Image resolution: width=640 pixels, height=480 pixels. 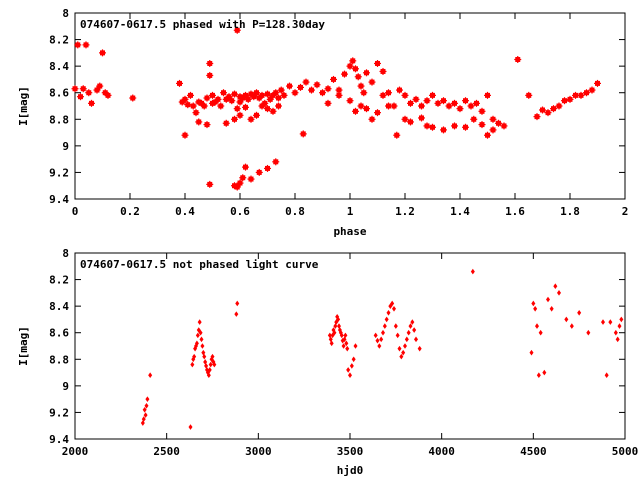 I want to click on top-x-tick-label: 1, so click(x=350, y=211).